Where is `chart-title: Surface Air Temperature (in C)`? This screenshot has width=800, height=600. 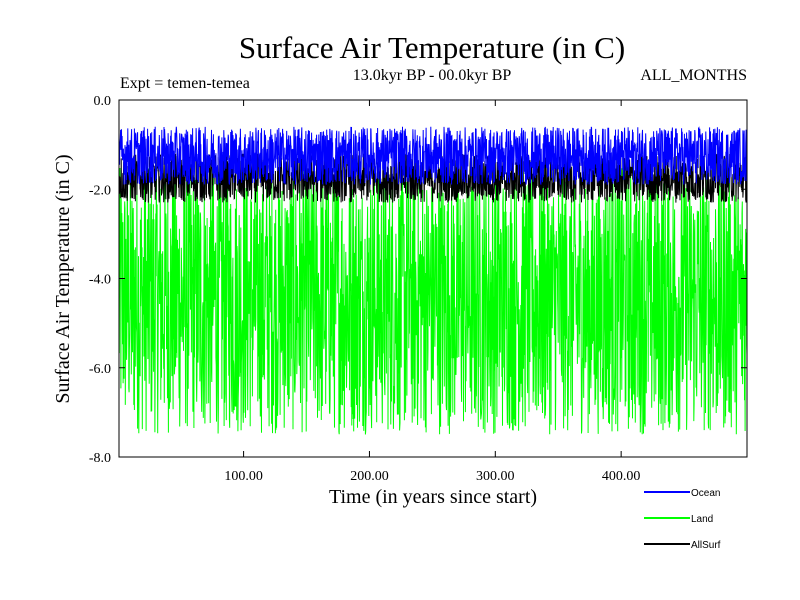
chart-title: Surface Air Temperature (in C) is located at coordinates (432, 47).